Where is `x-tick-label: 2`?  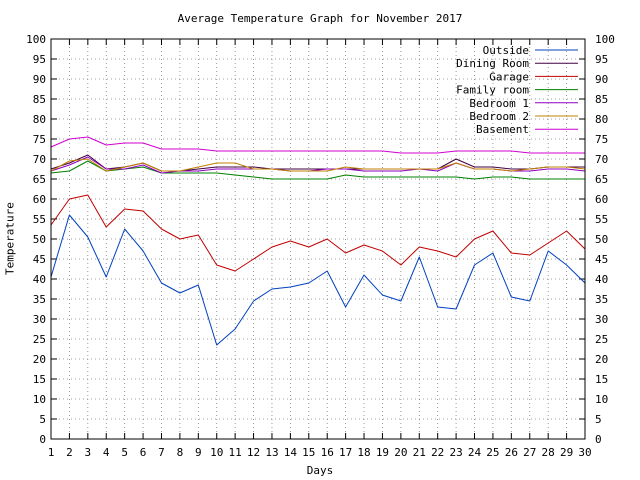
x-tick-label: 2 is located at coordinates (69, 452).